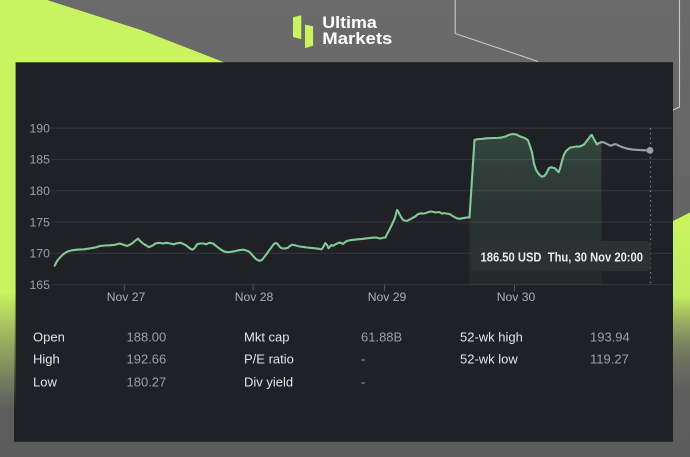 The image size is (690, 457). What do you see at coordinates (39, 191) in the screenshot?
I see `svg-text: 180` at bounding box center [39, 191].